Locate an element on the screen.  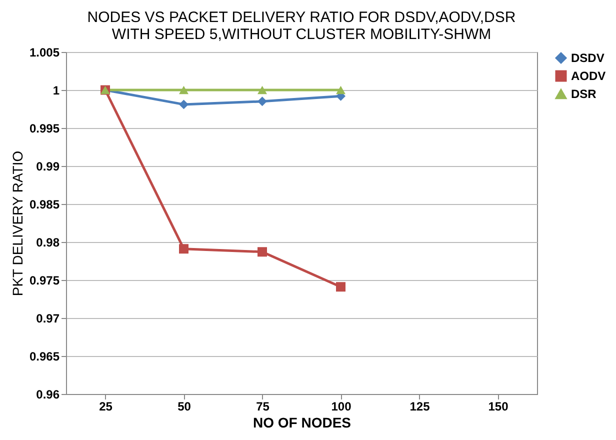
y-tick-label: 0.96 is located at coordinates (48, 395).